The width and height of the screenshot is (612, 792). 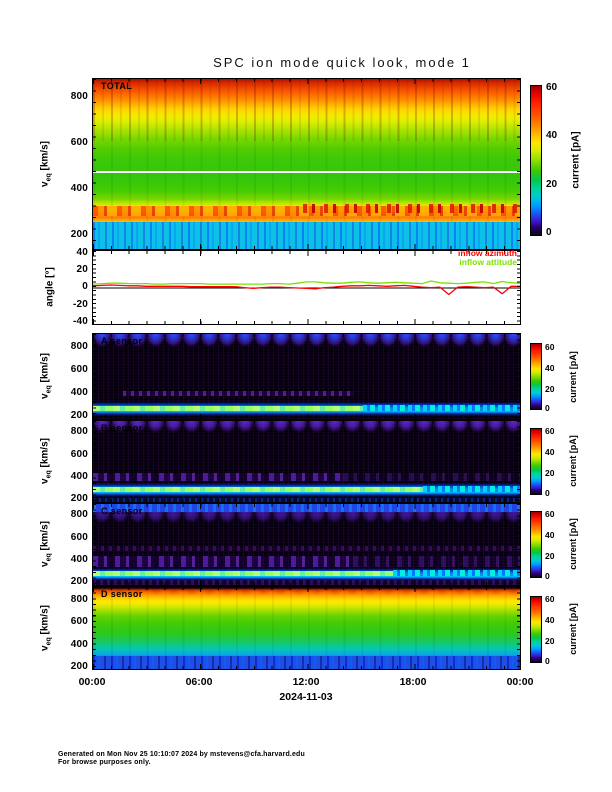 What do you see at coordinates (82, 269) in the screenshot?
I see `angle-ytick-20: 20` at bounding box center [82, 269].